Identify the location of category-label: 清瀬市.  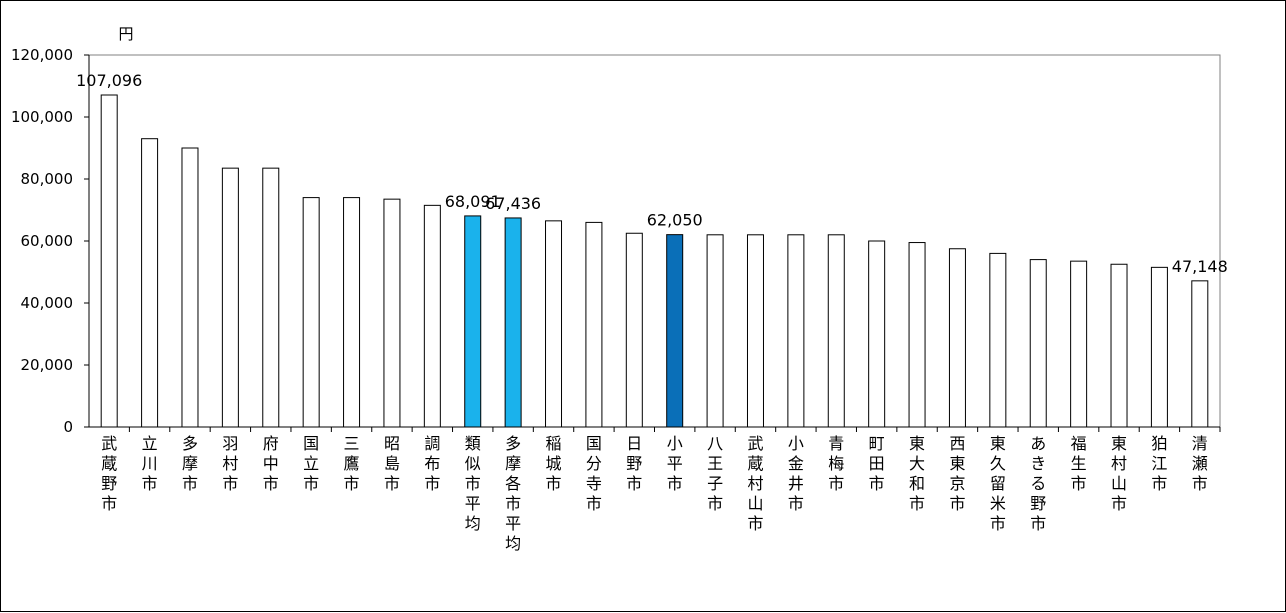
(1200, 463).